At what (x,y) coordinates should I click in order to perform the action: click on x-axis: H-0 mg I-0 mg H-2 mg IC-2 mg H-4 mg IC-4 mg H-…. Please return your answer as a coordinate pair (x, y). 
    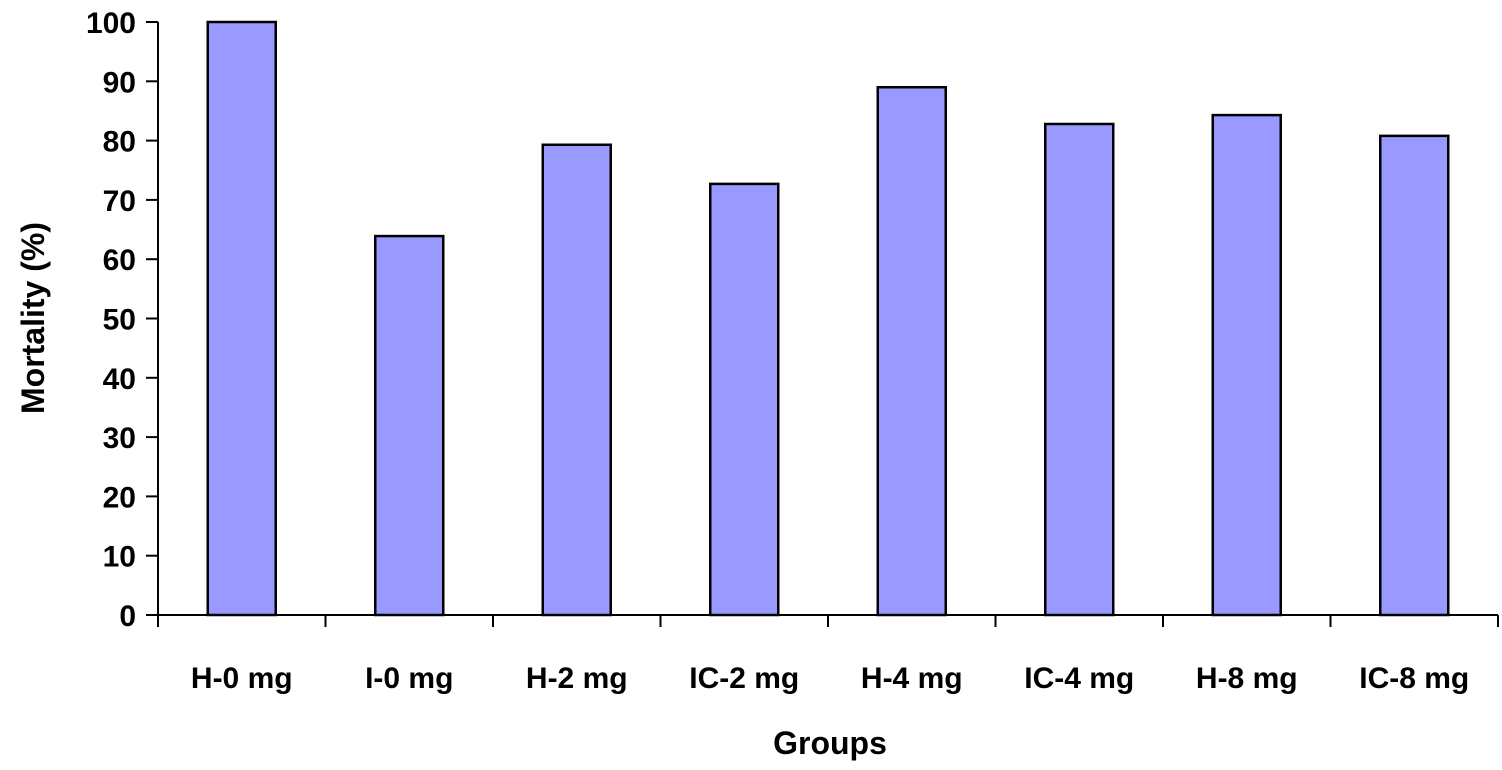
    Looking at the image, I should click on (828, 654).